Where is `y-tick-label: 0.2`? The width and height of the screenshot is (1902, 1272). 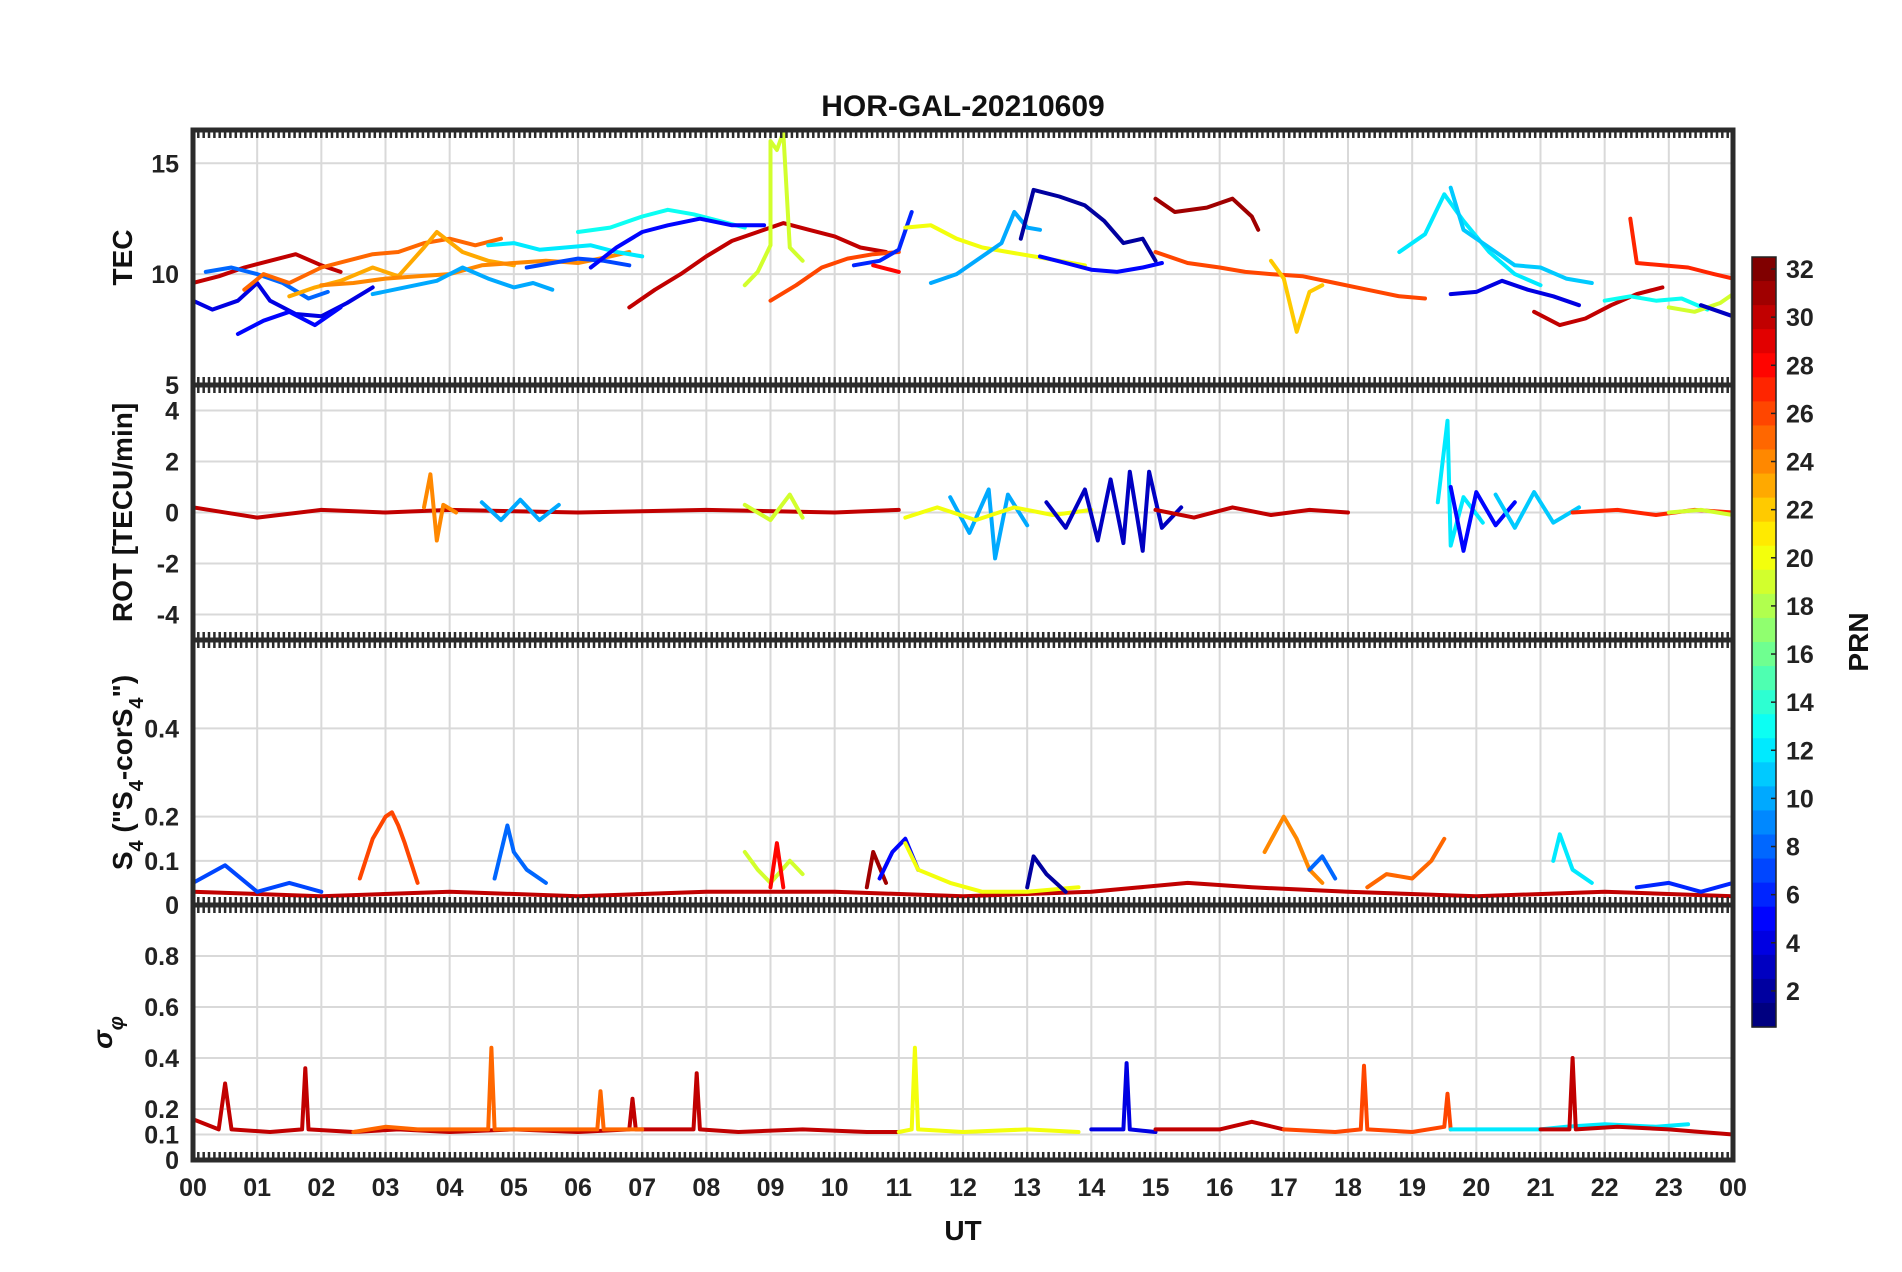
y-tick-label: 0.2 is located at coordinates (161, 818).